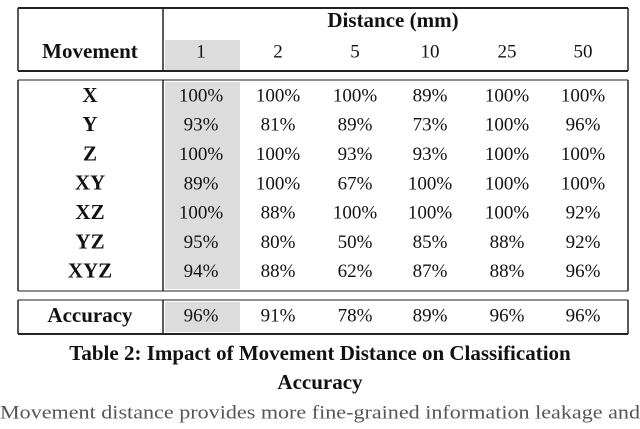 This screenshot has height=429, width=640. I want to click on cell: 87%, so click(430, 271).